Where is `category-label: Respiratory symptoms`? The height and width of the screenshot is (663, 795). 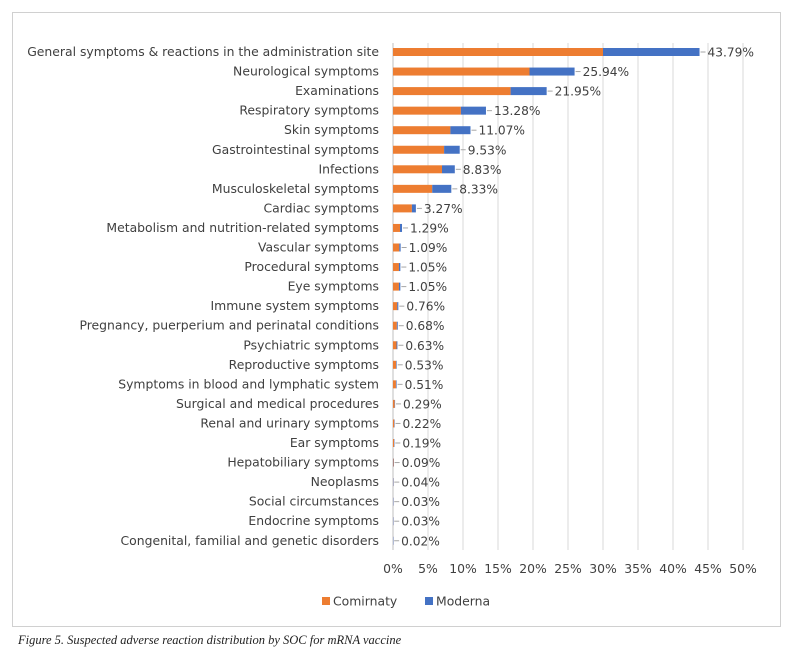
category-label: Respiratory symptoms is located at coordinates (309, 110).